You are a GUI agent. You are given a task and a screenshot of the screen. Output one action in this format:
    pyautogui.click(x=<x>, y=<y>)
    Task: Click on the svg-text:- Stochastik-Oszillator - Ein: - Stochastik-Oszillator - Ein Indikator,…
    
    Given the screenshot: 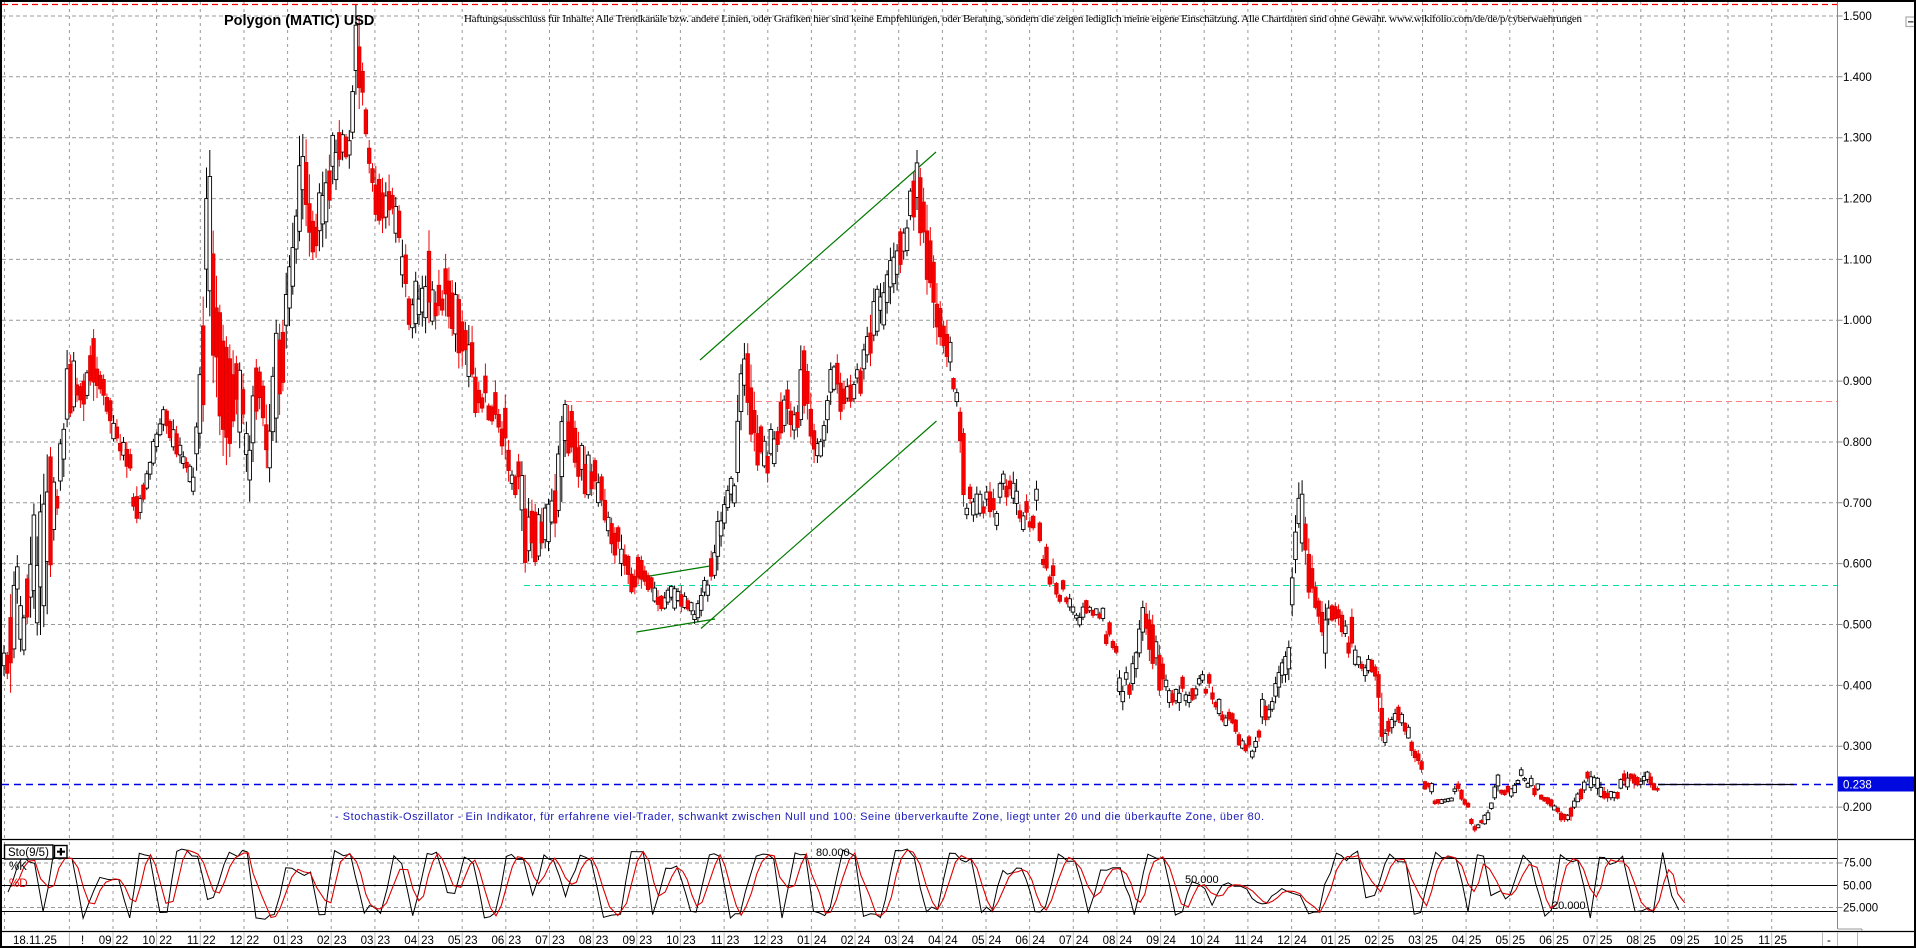 What is the action you would take?
    pyautogui.click(x=799, y=817)
    